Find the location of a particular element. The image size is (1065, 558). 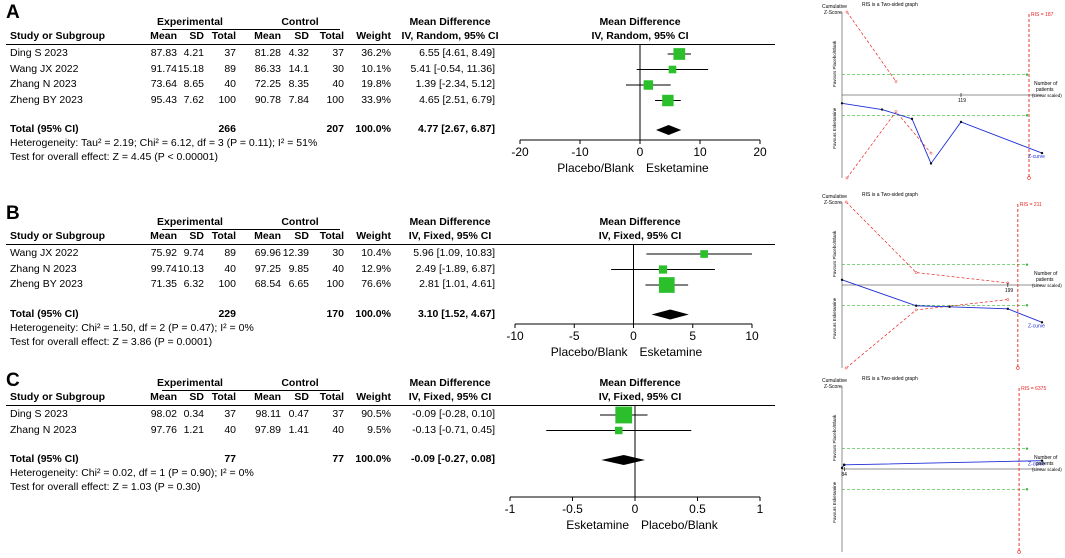

exp-total: 37 is located at coordinates (230, 53).